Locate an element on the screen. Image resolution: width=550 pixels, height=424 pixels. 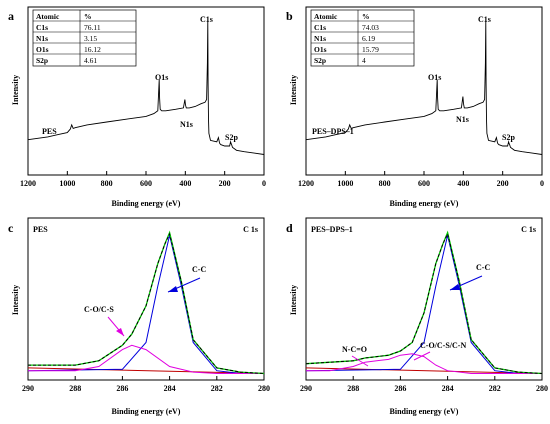
component-label-c-o-c-s: C-O/C-S is located at coordinates (99, 309).